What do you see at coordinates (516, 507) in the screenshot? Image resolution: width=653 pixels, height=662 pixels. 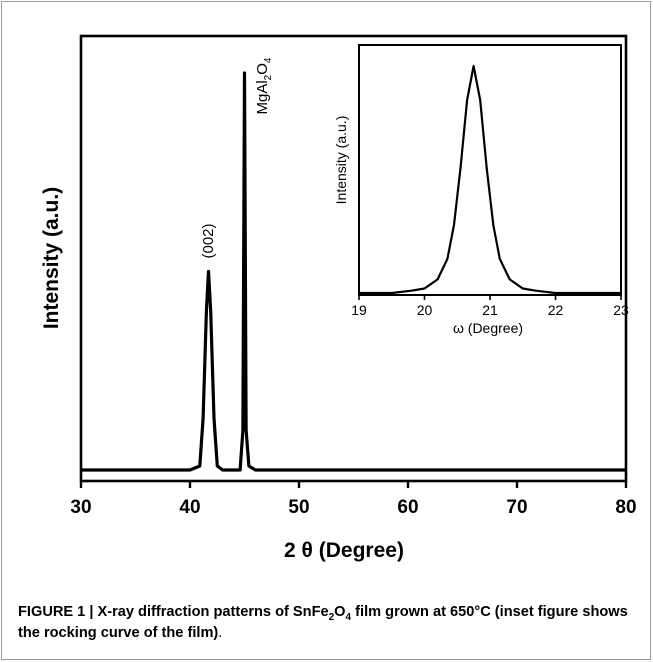 I see `x-tick-label: 70` at bounding box center [516, 507].